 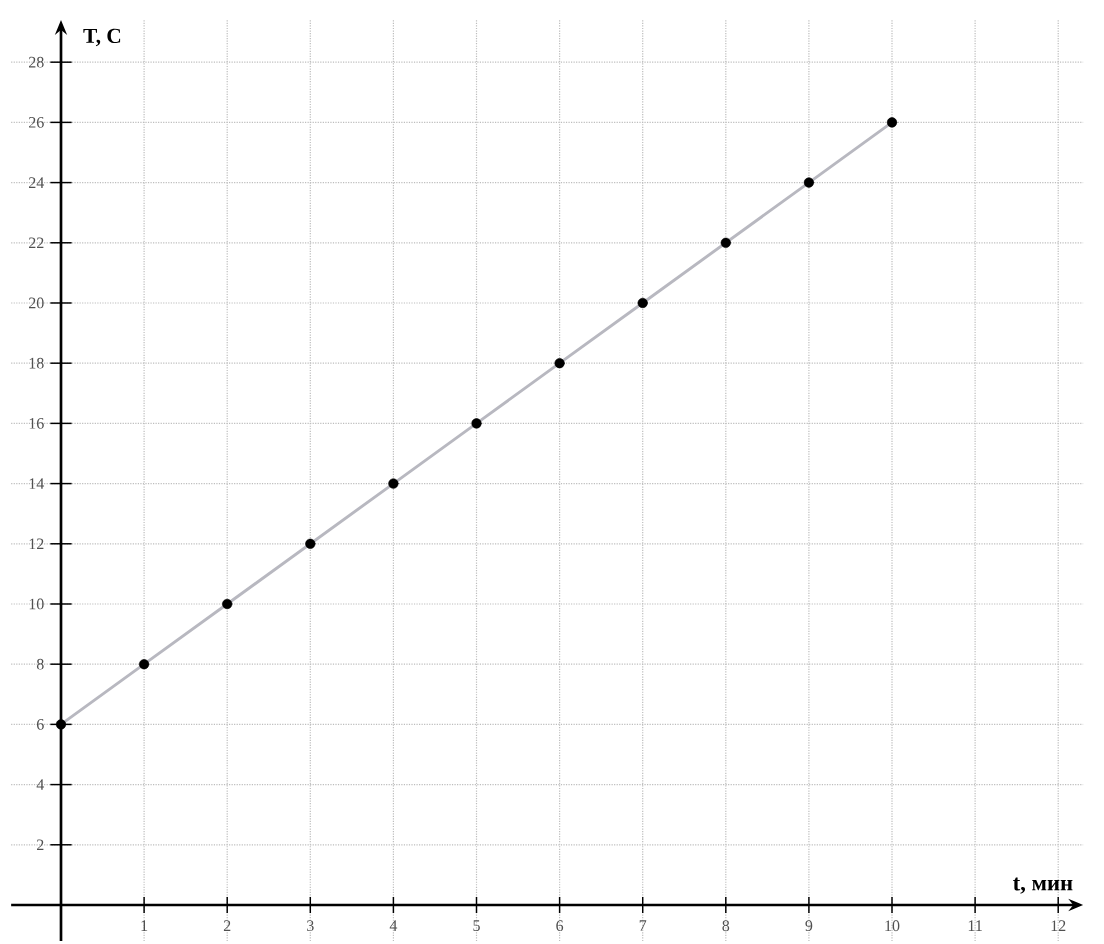 I want to click on y-tick-label: 14, so click(x=37, y=483).